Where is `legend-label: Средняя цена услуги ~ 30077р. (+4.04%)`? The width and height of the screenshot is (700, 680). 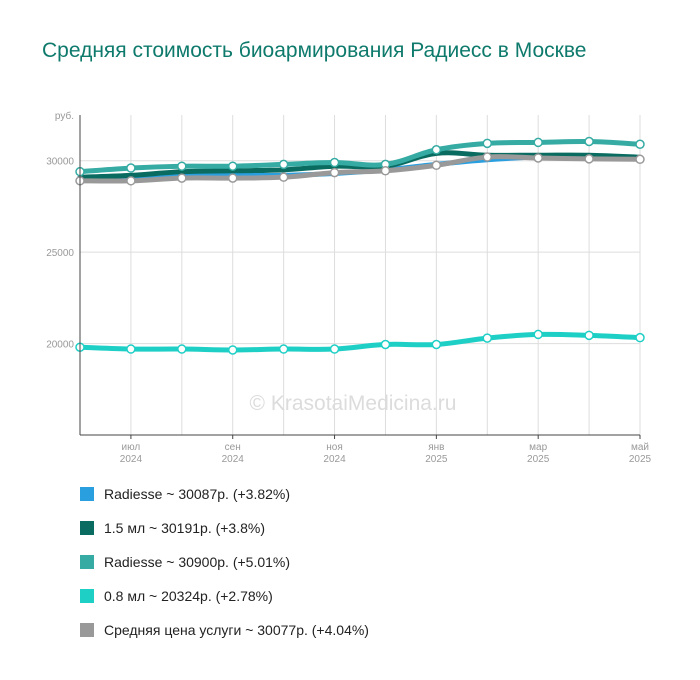 legend-label: Средняя цена услуги ~ 30077р. (+4.04%) is located at coordinates (236, 630).